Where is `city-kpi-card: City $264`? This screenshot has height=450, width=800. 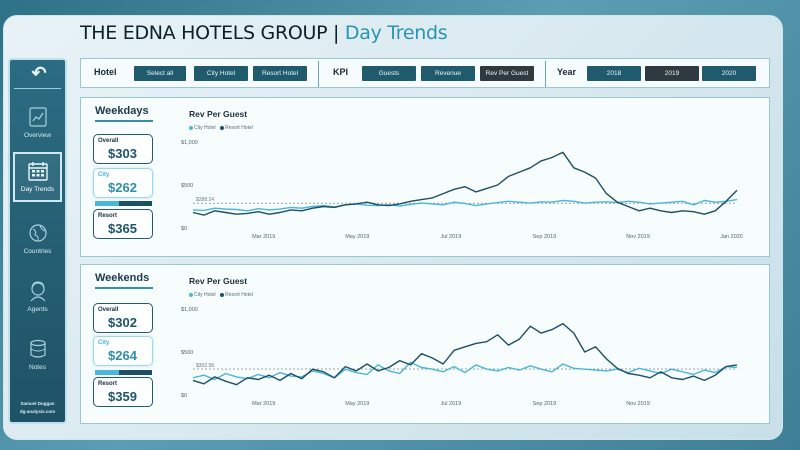
city-kpi-card: City $264 is located at coordinates (123, 351).